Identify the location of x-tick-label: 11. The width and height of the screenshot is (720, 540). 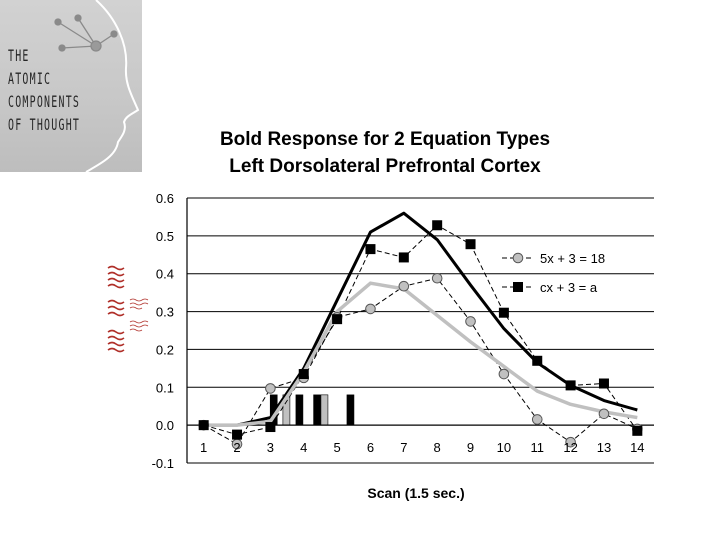
(538, 447).